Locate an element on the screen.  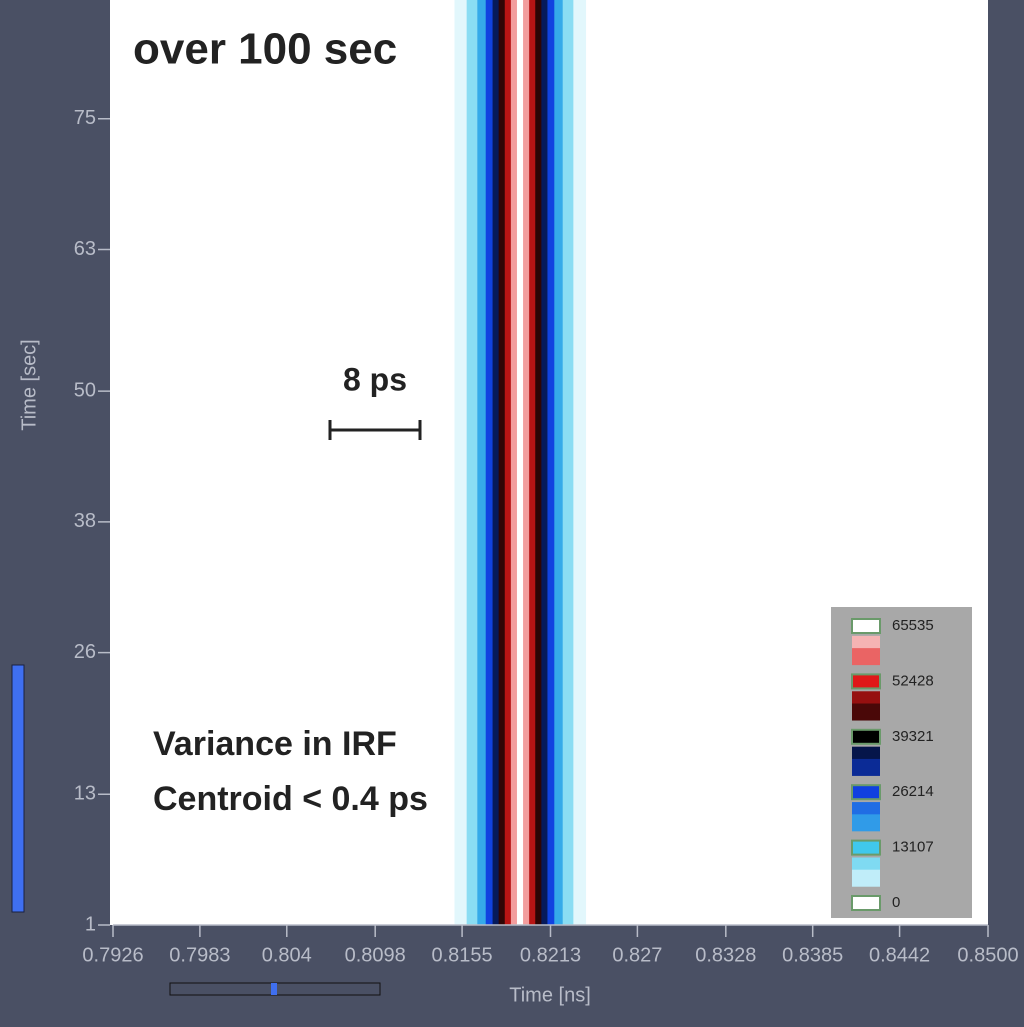
colorbar-scale: 65535 52428 39321 26214 13107 0 is located at coordinates (892, 764).